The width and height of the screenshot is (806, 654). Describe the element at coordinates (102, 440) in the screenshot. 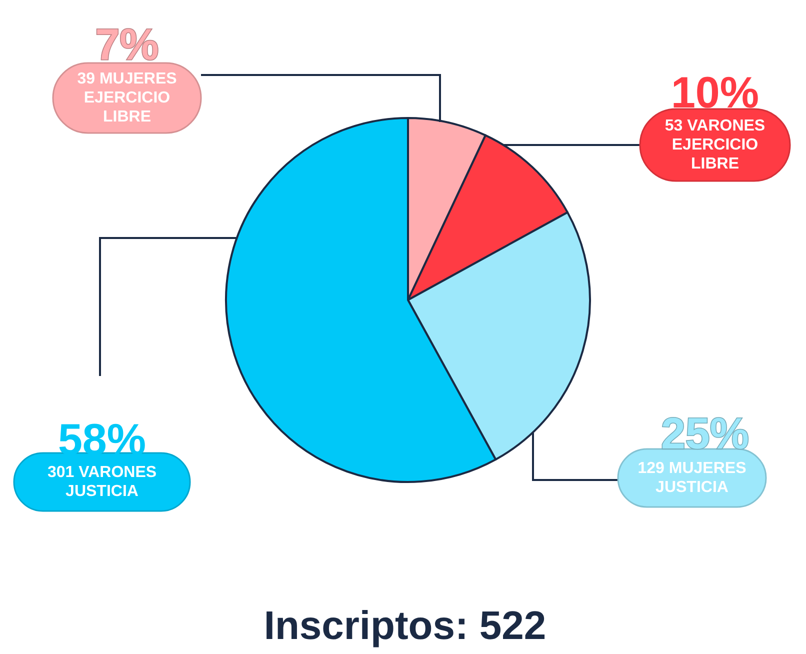

I see `data-label: 58%` at that location.